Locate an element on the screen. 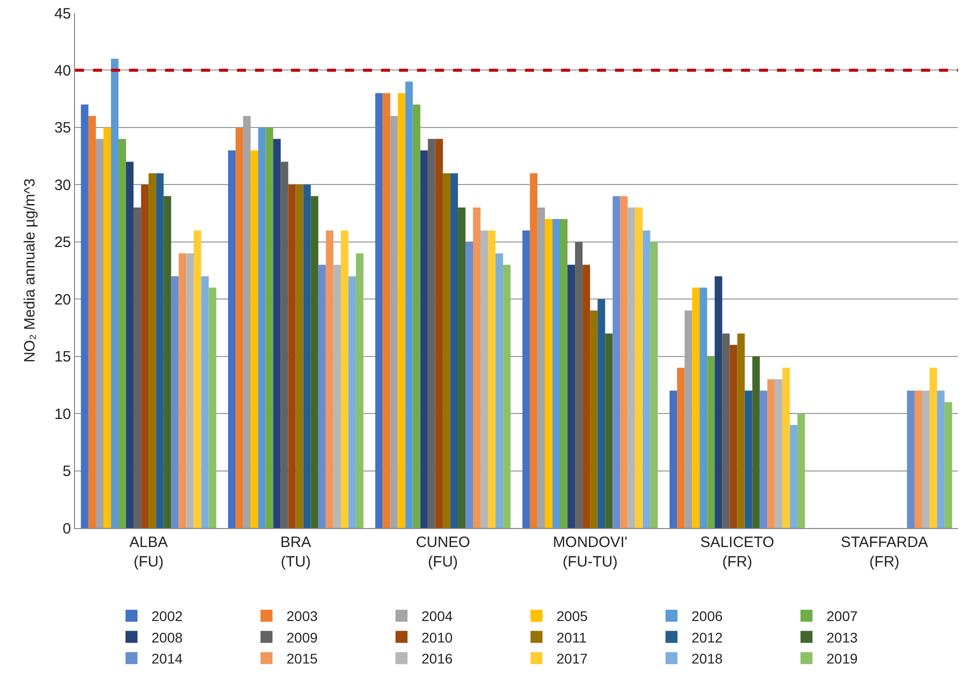  y-tick-label: 0 is located at coordinates (66, 529).